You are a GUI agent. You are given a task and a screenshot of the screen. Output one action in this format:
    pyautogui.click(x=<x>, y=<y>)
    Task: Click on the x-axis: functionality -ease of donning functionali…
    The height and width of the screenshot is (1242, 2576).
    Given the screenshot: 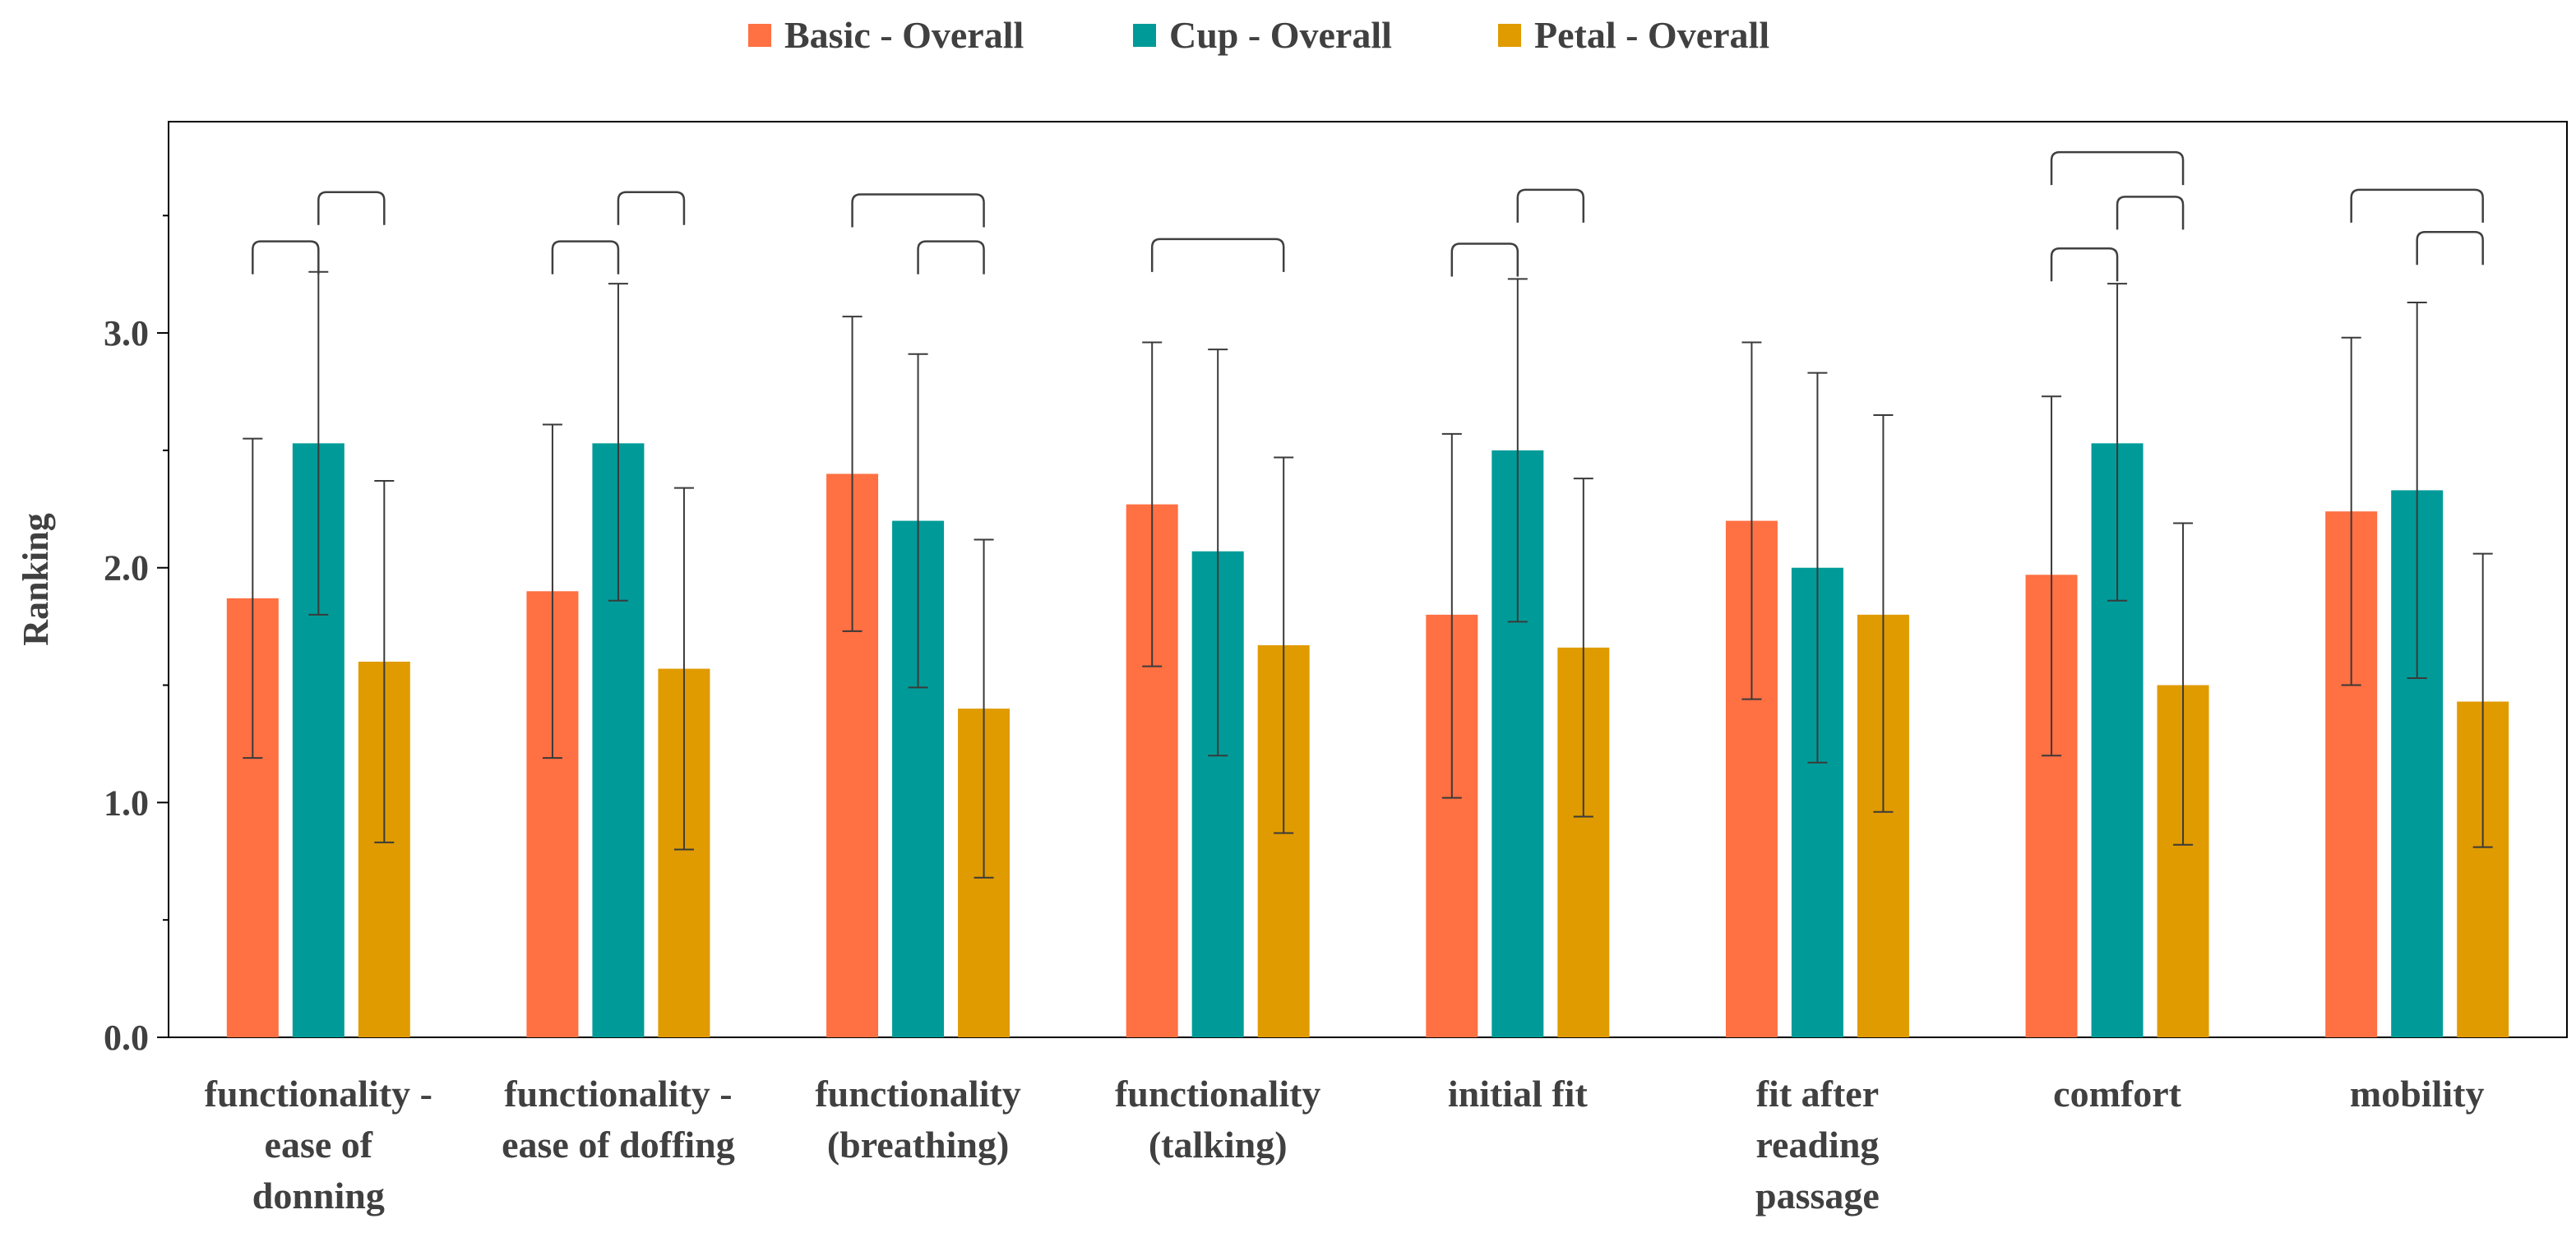 What is the action you would take?
    pyautogui.click(x=1345, y=1145)
    